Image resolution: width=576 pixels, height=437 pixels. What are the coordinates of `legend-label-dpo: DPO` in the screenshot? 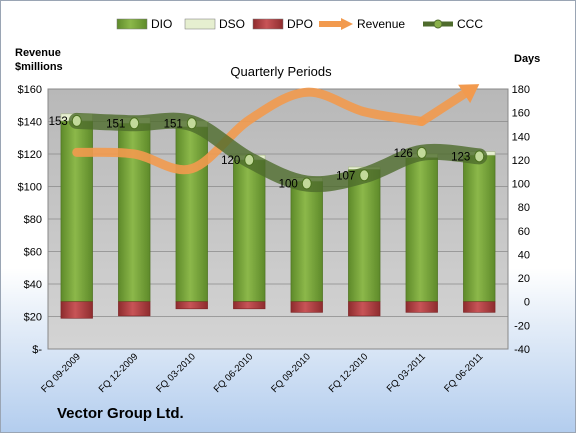 It's located at (300, 24).